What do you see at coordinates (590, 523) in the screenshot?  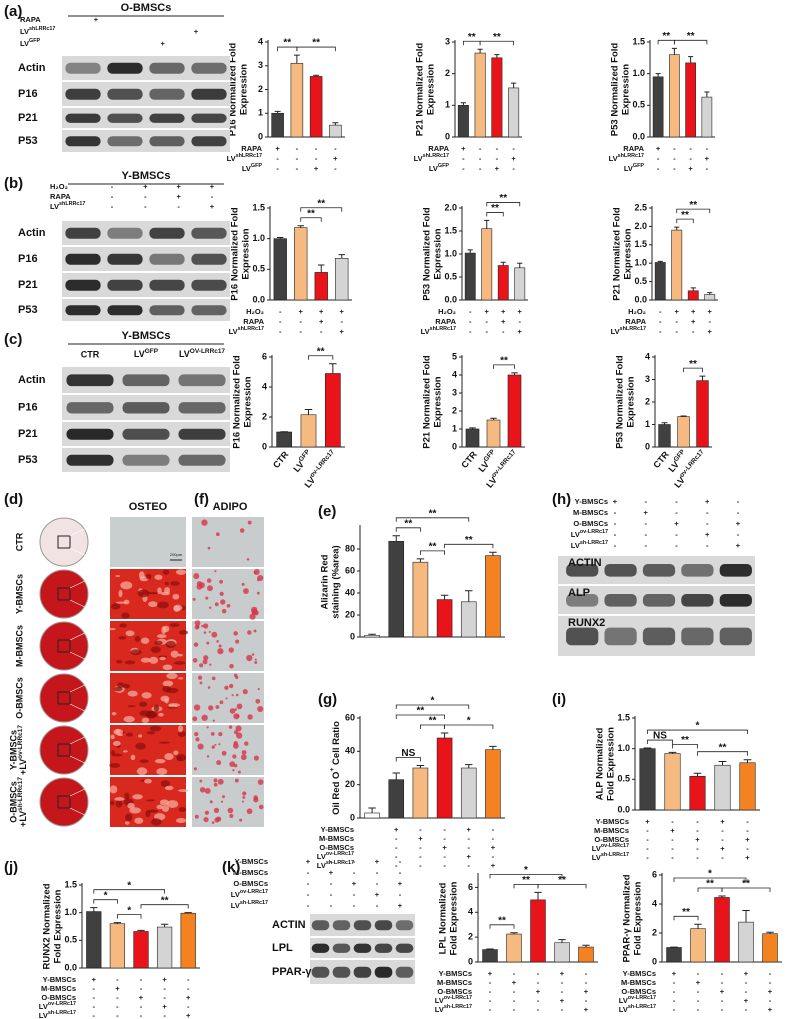 I see `blot-condition-label: O-BMSCs` at bounding box center [590, 523].